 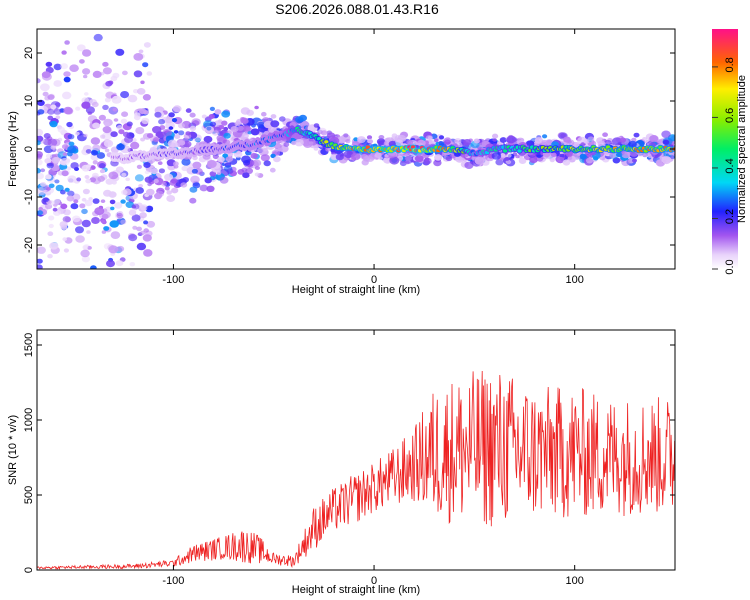 I want to click on colorbar-tick-label: 0.8, so click(x=730, y=64).